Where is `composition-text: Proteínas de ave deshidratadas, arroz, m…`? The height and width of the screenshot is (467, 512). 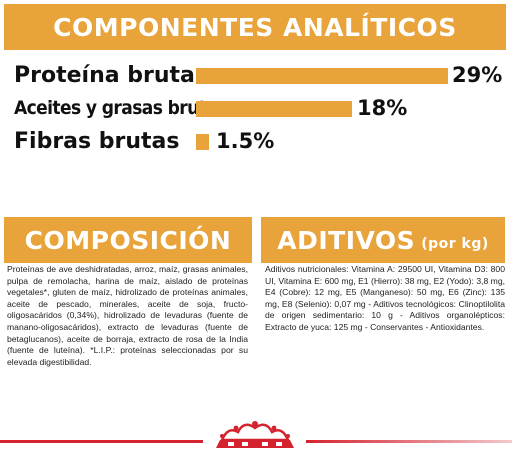
composition-text: Proteínas de ave deshidratadas, arroz, m… is located at coordinates (127, 315).